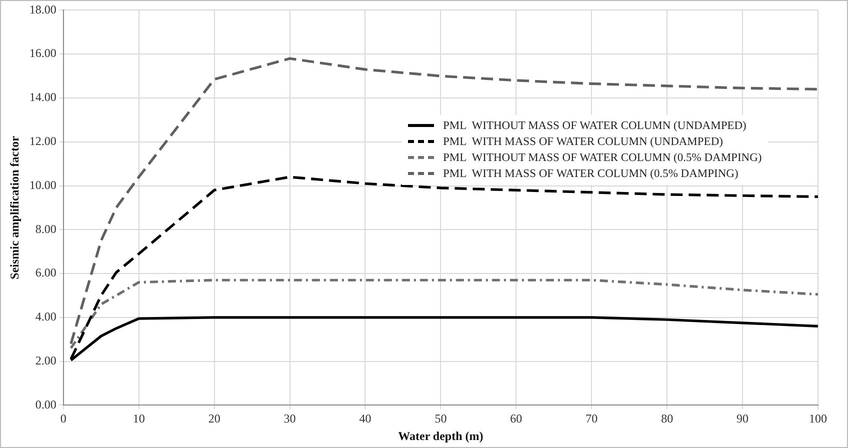 This screenshot has height=448, width=848. Describe the element at coordinates (742, 419) in the screenshot. I see `x-tick-label: 90` at that location.